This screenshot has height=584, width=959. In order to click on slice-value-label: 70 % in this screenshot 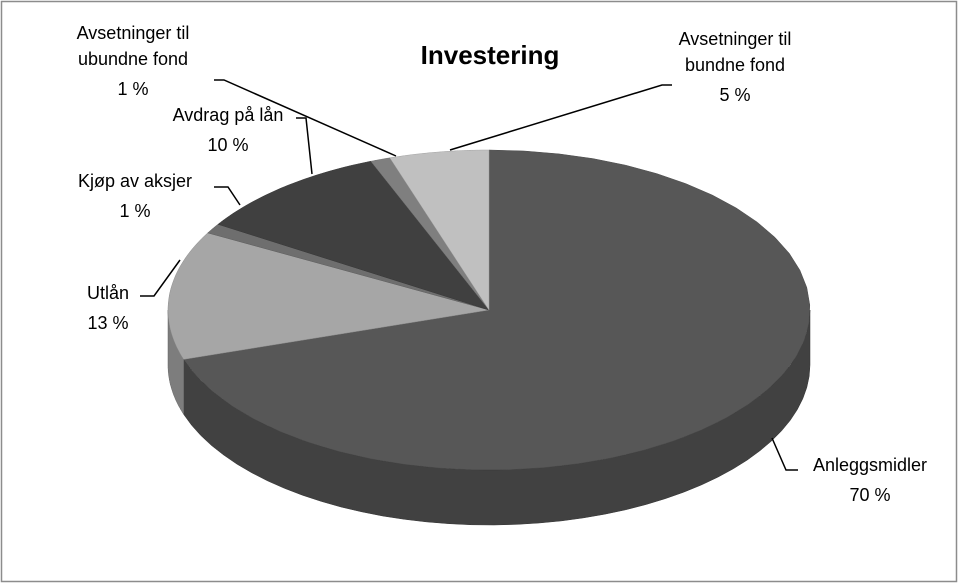, I will do `click(870, 495)`.